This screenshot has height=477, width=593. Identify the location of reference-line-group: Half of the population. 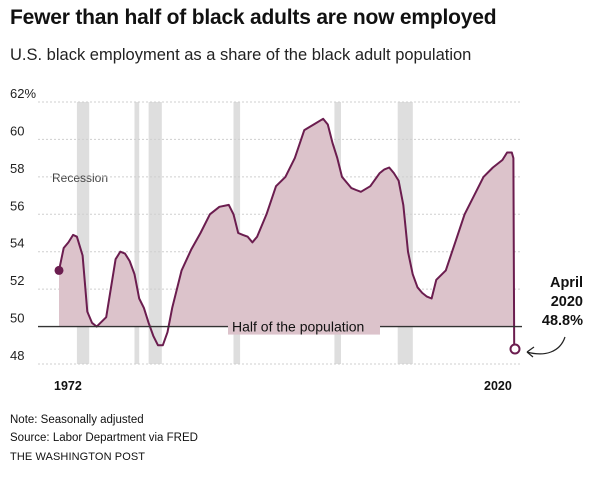
(280, 326).